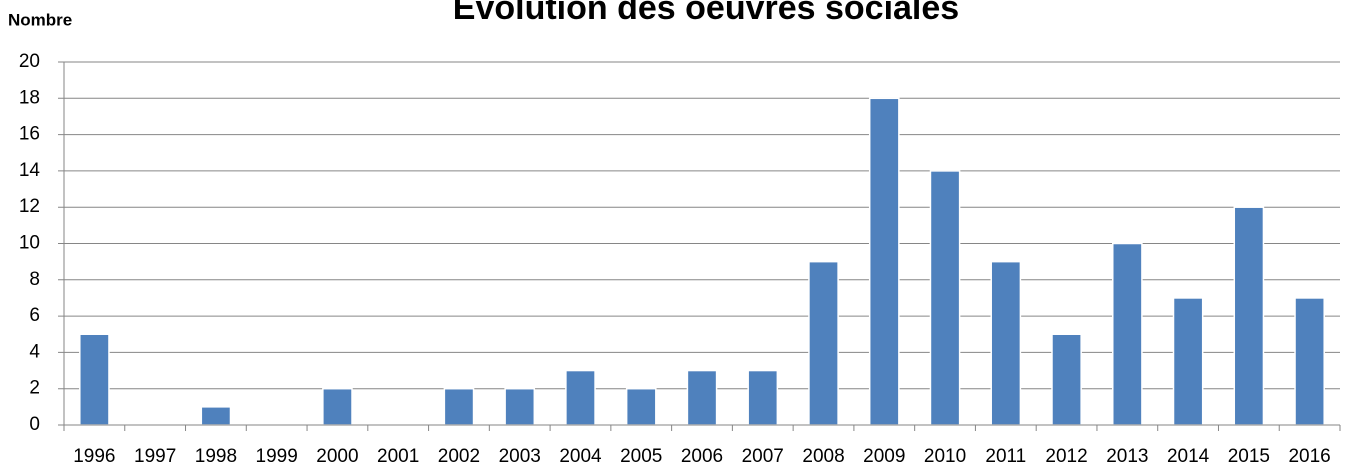  What do you see at coordinates (40, 19) in the screenshot?
I see `y-axis-label: Nombre` at bounding box center [40, 19].